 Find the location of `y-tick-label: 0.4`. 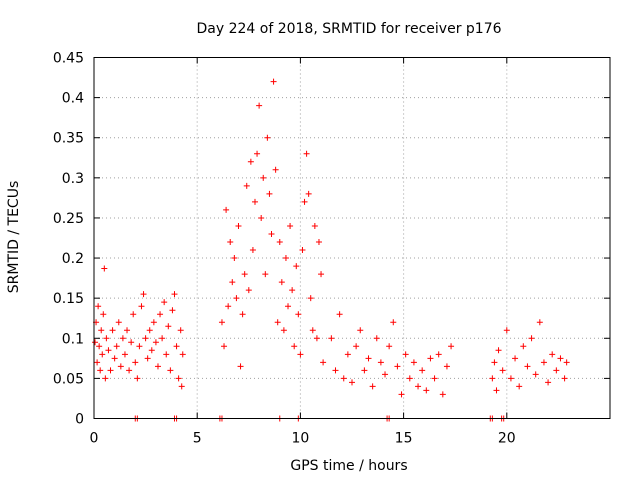

y-tick-label: 0.4 is located at coordinates (73, 99).